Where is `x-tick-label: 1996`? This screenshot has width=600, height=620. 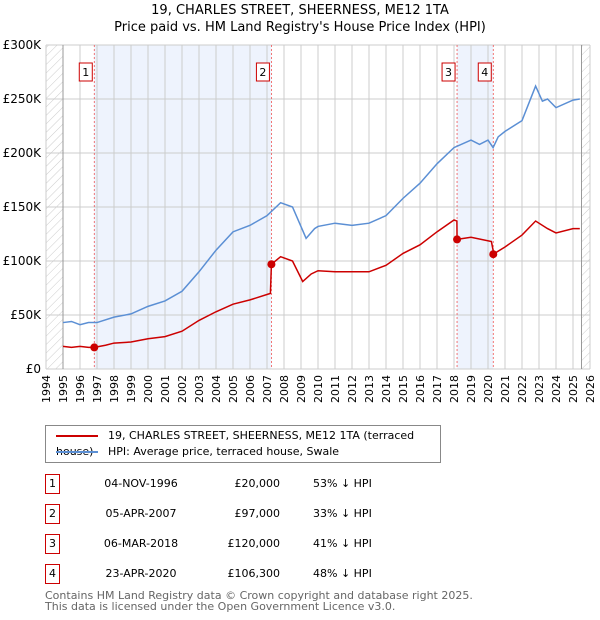 x-tick-label: 1996 is located at coordinates (80, 389).